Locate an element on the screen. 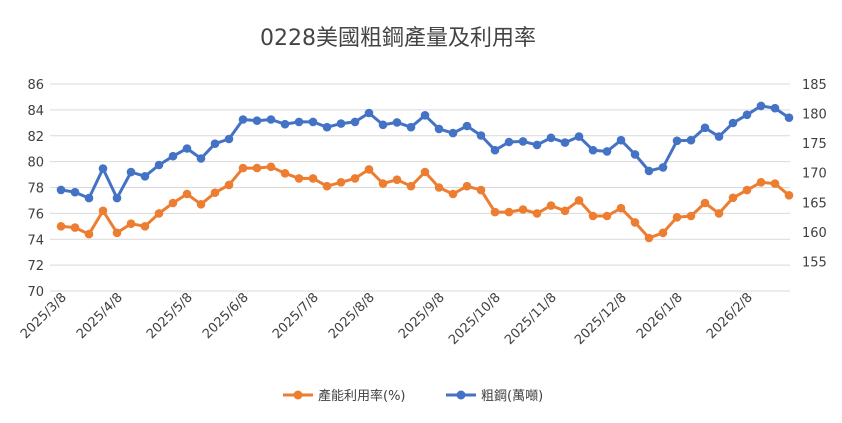 The image size is (842, 423). x-tick-label: 2025/6/8 is located at coordinates (226, 316).